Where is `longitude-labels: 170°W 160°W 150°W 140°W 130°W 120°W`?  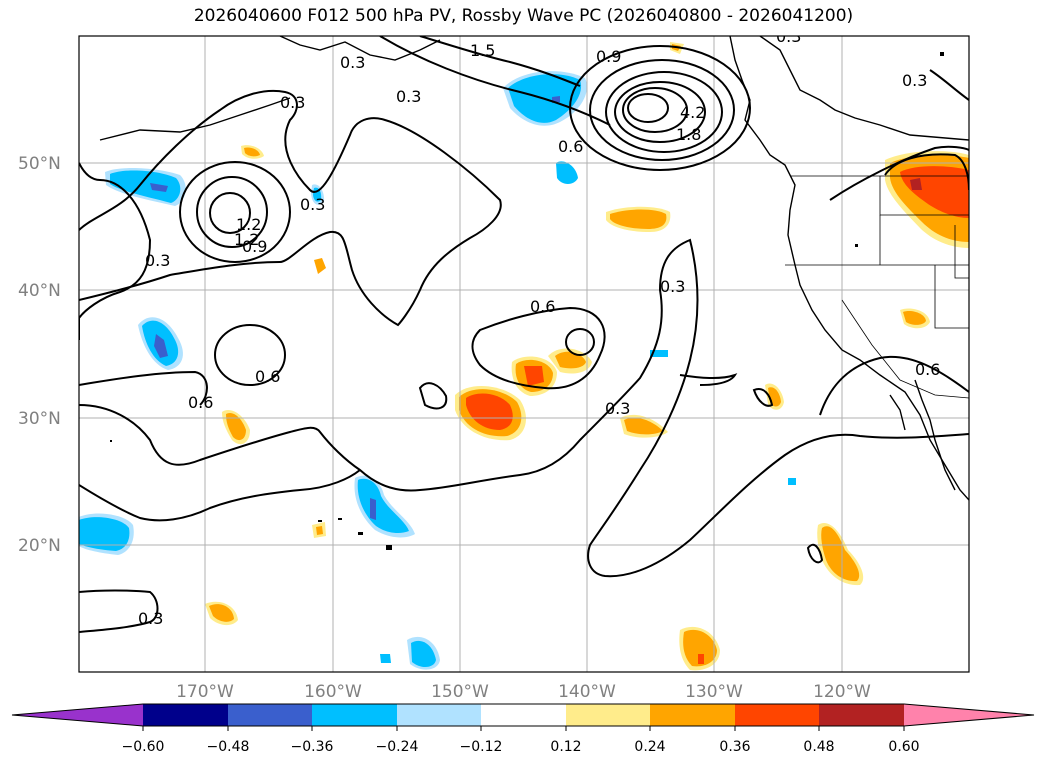
longitude-labels: 170°W 160°W 150°W 140°W 130°W 120°W is located at coordinates (523, 692).